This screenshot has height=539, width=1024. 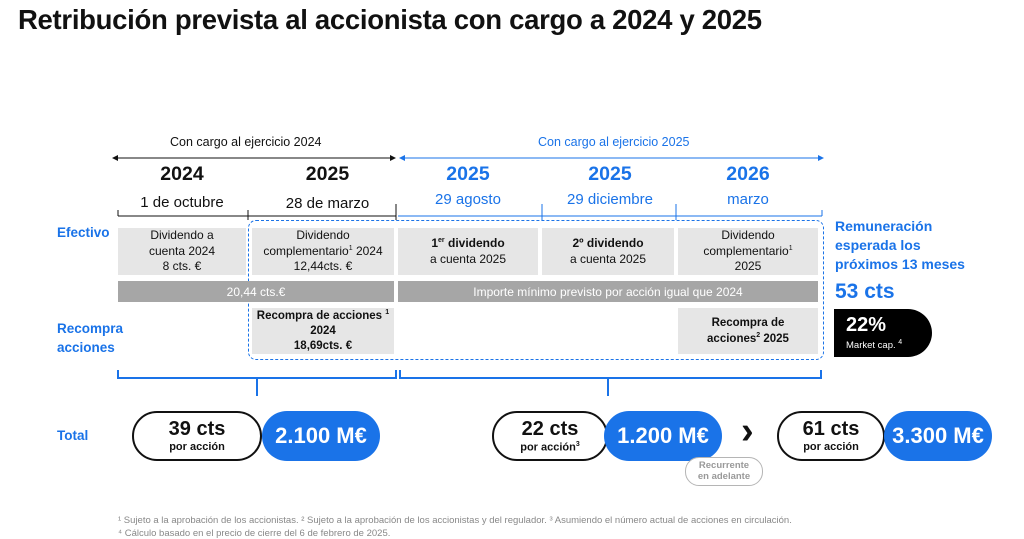 I want to click on remuneracion-l3: próximos 13 meses, so click(x=900, y=263).